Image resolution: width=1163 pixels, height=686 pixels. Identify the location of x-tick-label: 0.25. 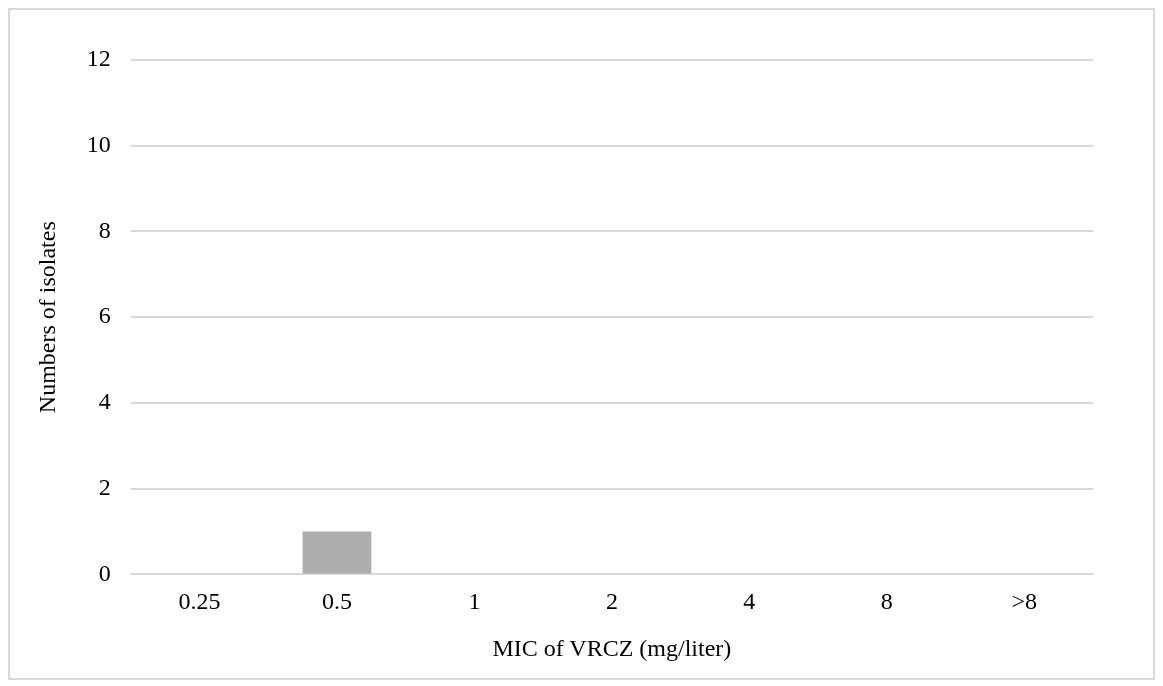
(199, 601).